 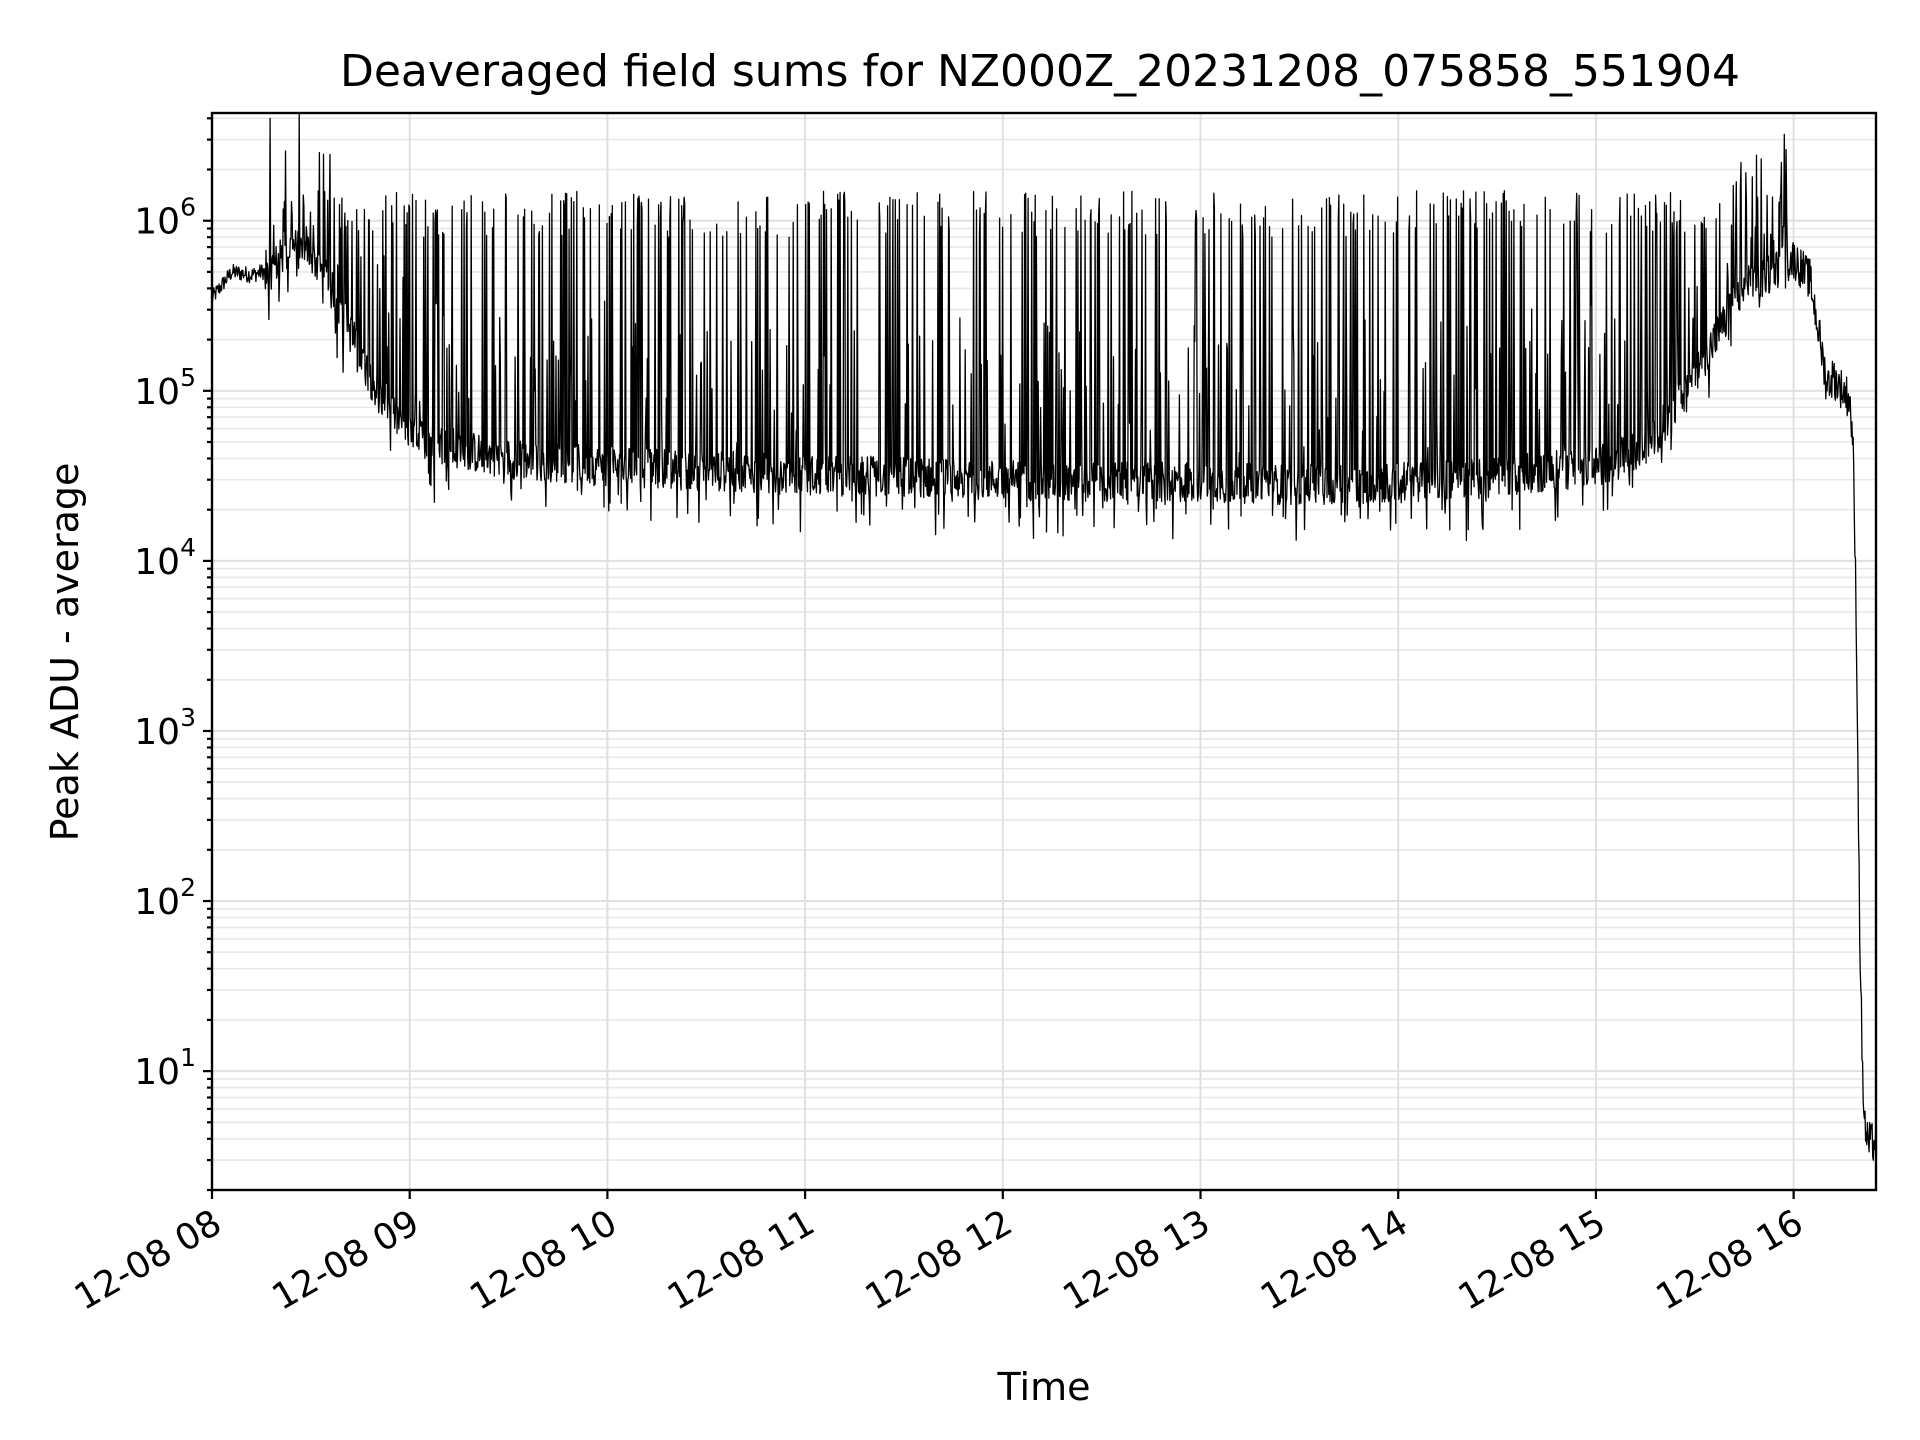 What do you see at coordinates (346, 1260) in the screenshot?
I see `x-tick-label: 12-08 09` at bounding box center [346, 1260].